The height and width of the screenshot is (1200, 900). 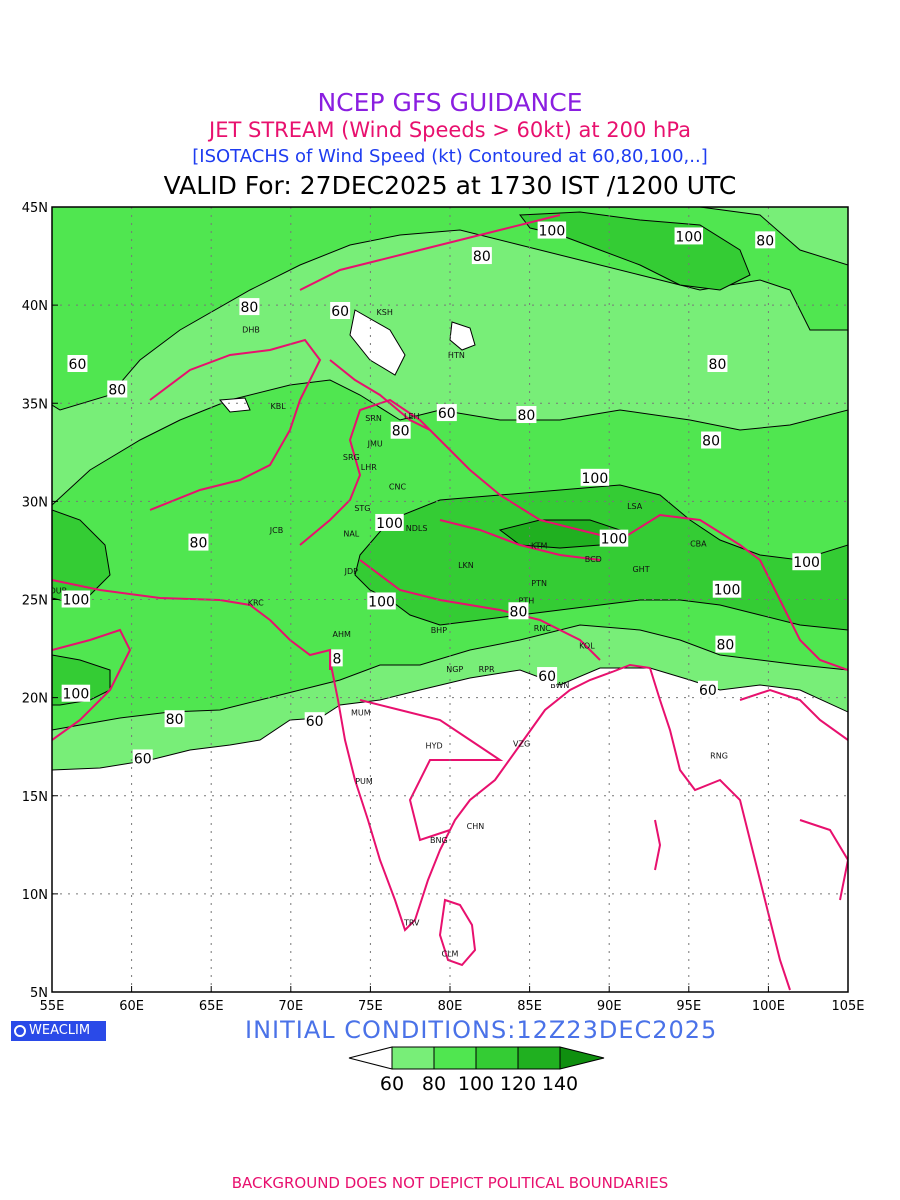 I want to click on legend-label-140: 140, so click(x=560, y=1084).